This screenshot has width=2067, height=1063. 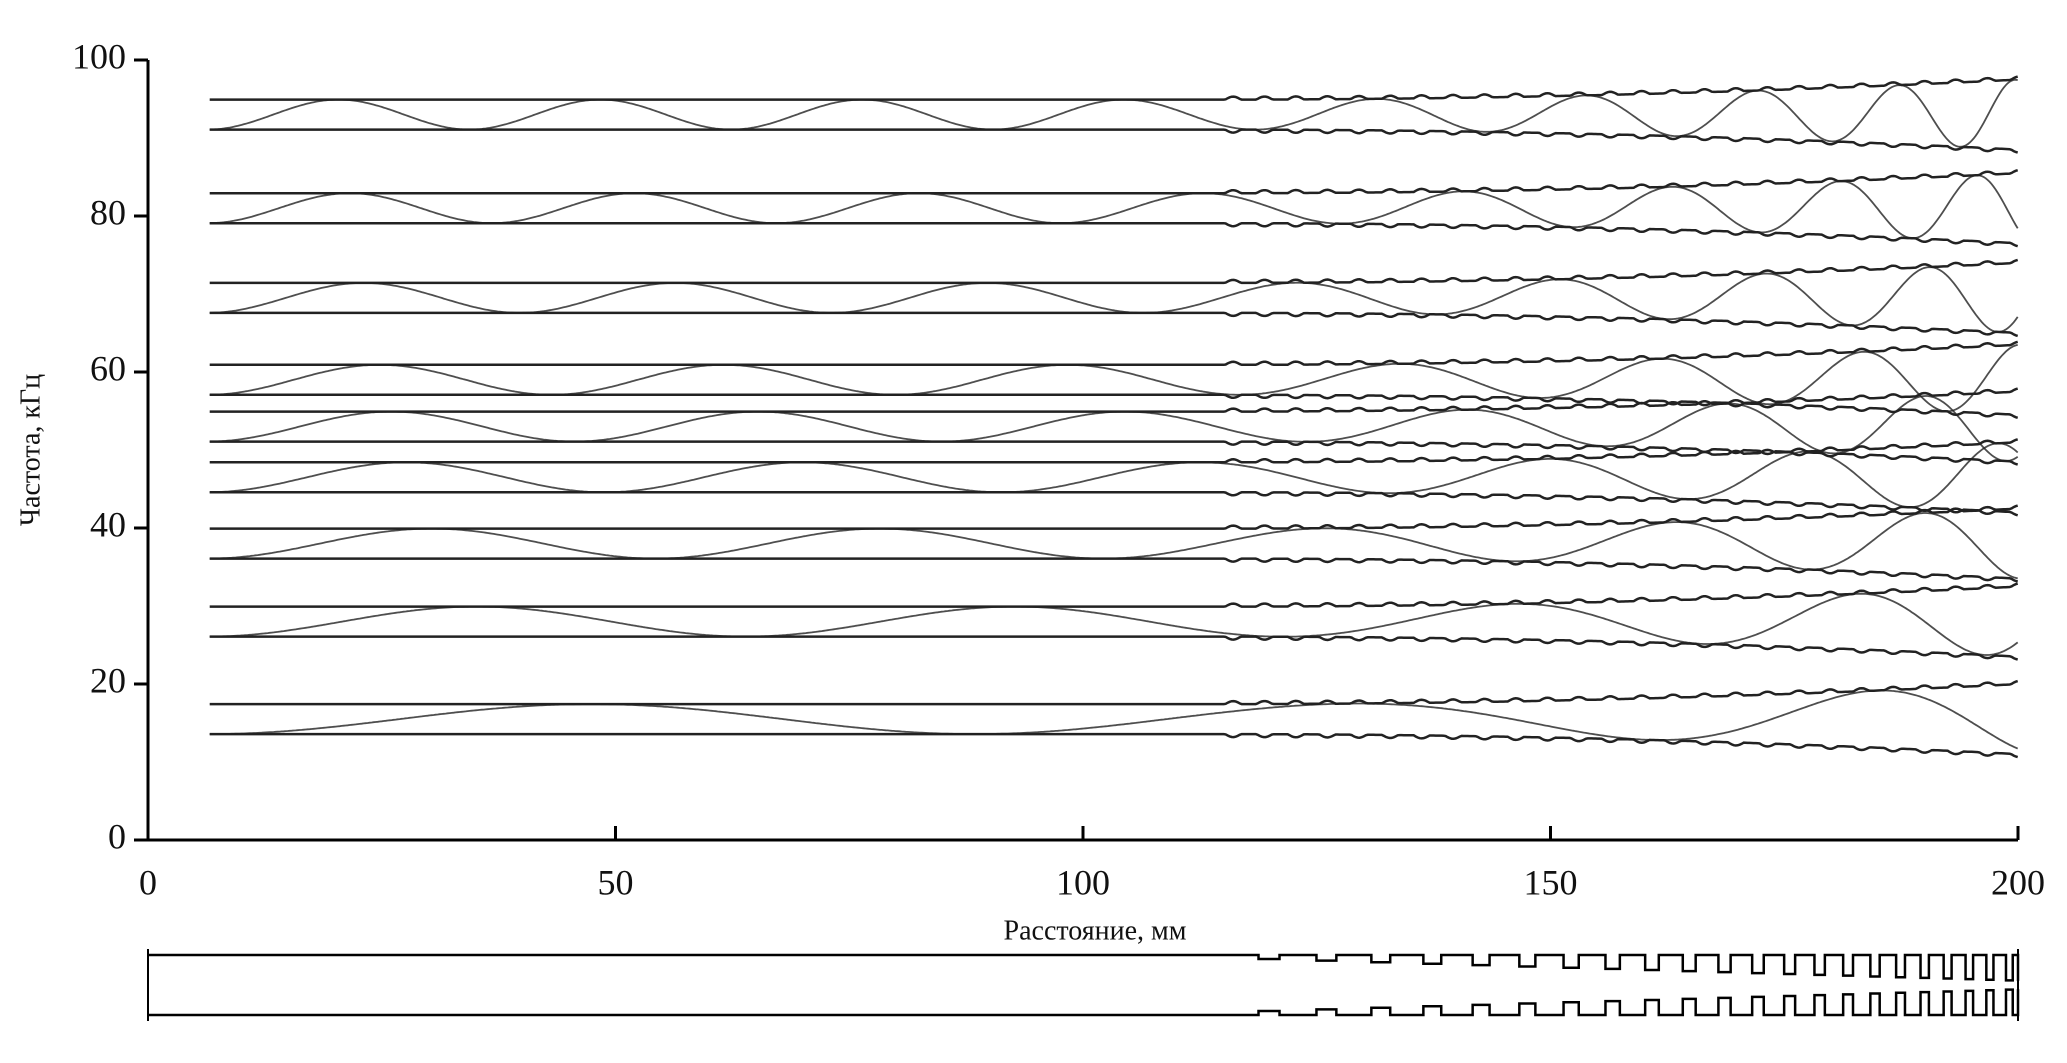 What do you see at coordinates (1551, 882) in the screenshot?
I see `x-tick-label: 150` at bounding box center [1551, 882].